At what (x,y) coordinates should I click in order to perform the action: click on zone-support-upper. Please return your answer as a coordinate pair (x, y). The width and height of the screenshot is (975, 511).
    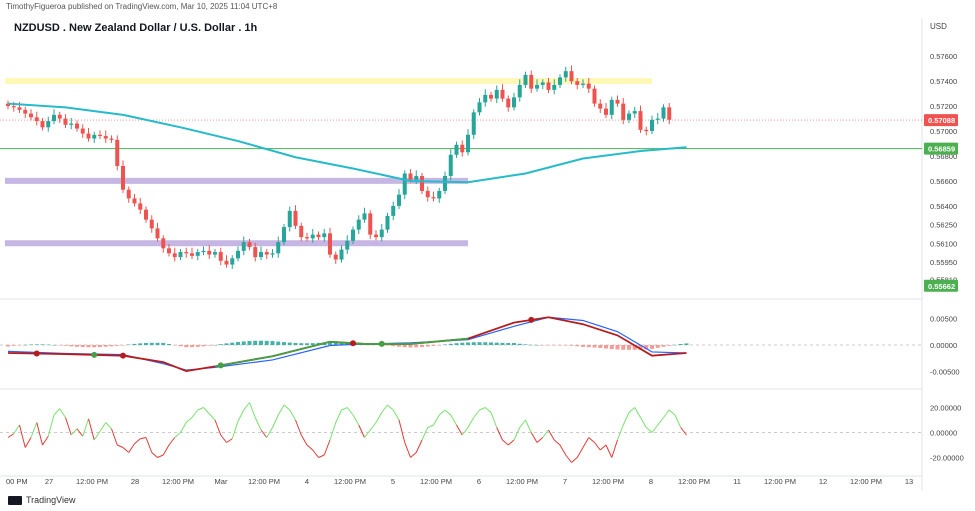
    Looking at the image, I should click on (236, 180).